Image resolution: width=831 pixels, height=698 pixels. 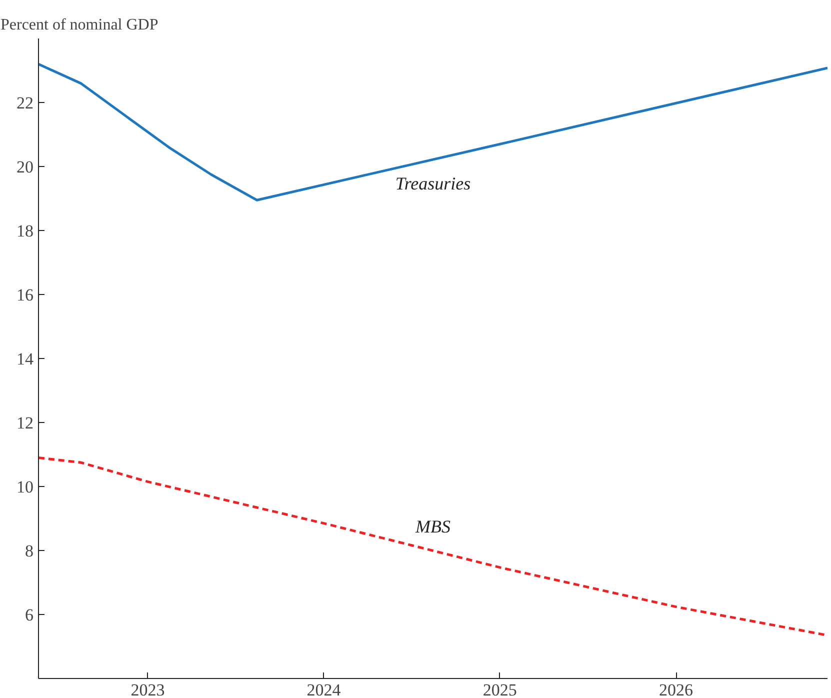 What do you see at coordinates (324, 689) in the screenshot?
I see `x-tick-label: 2024` at bounding box center [324, 689].